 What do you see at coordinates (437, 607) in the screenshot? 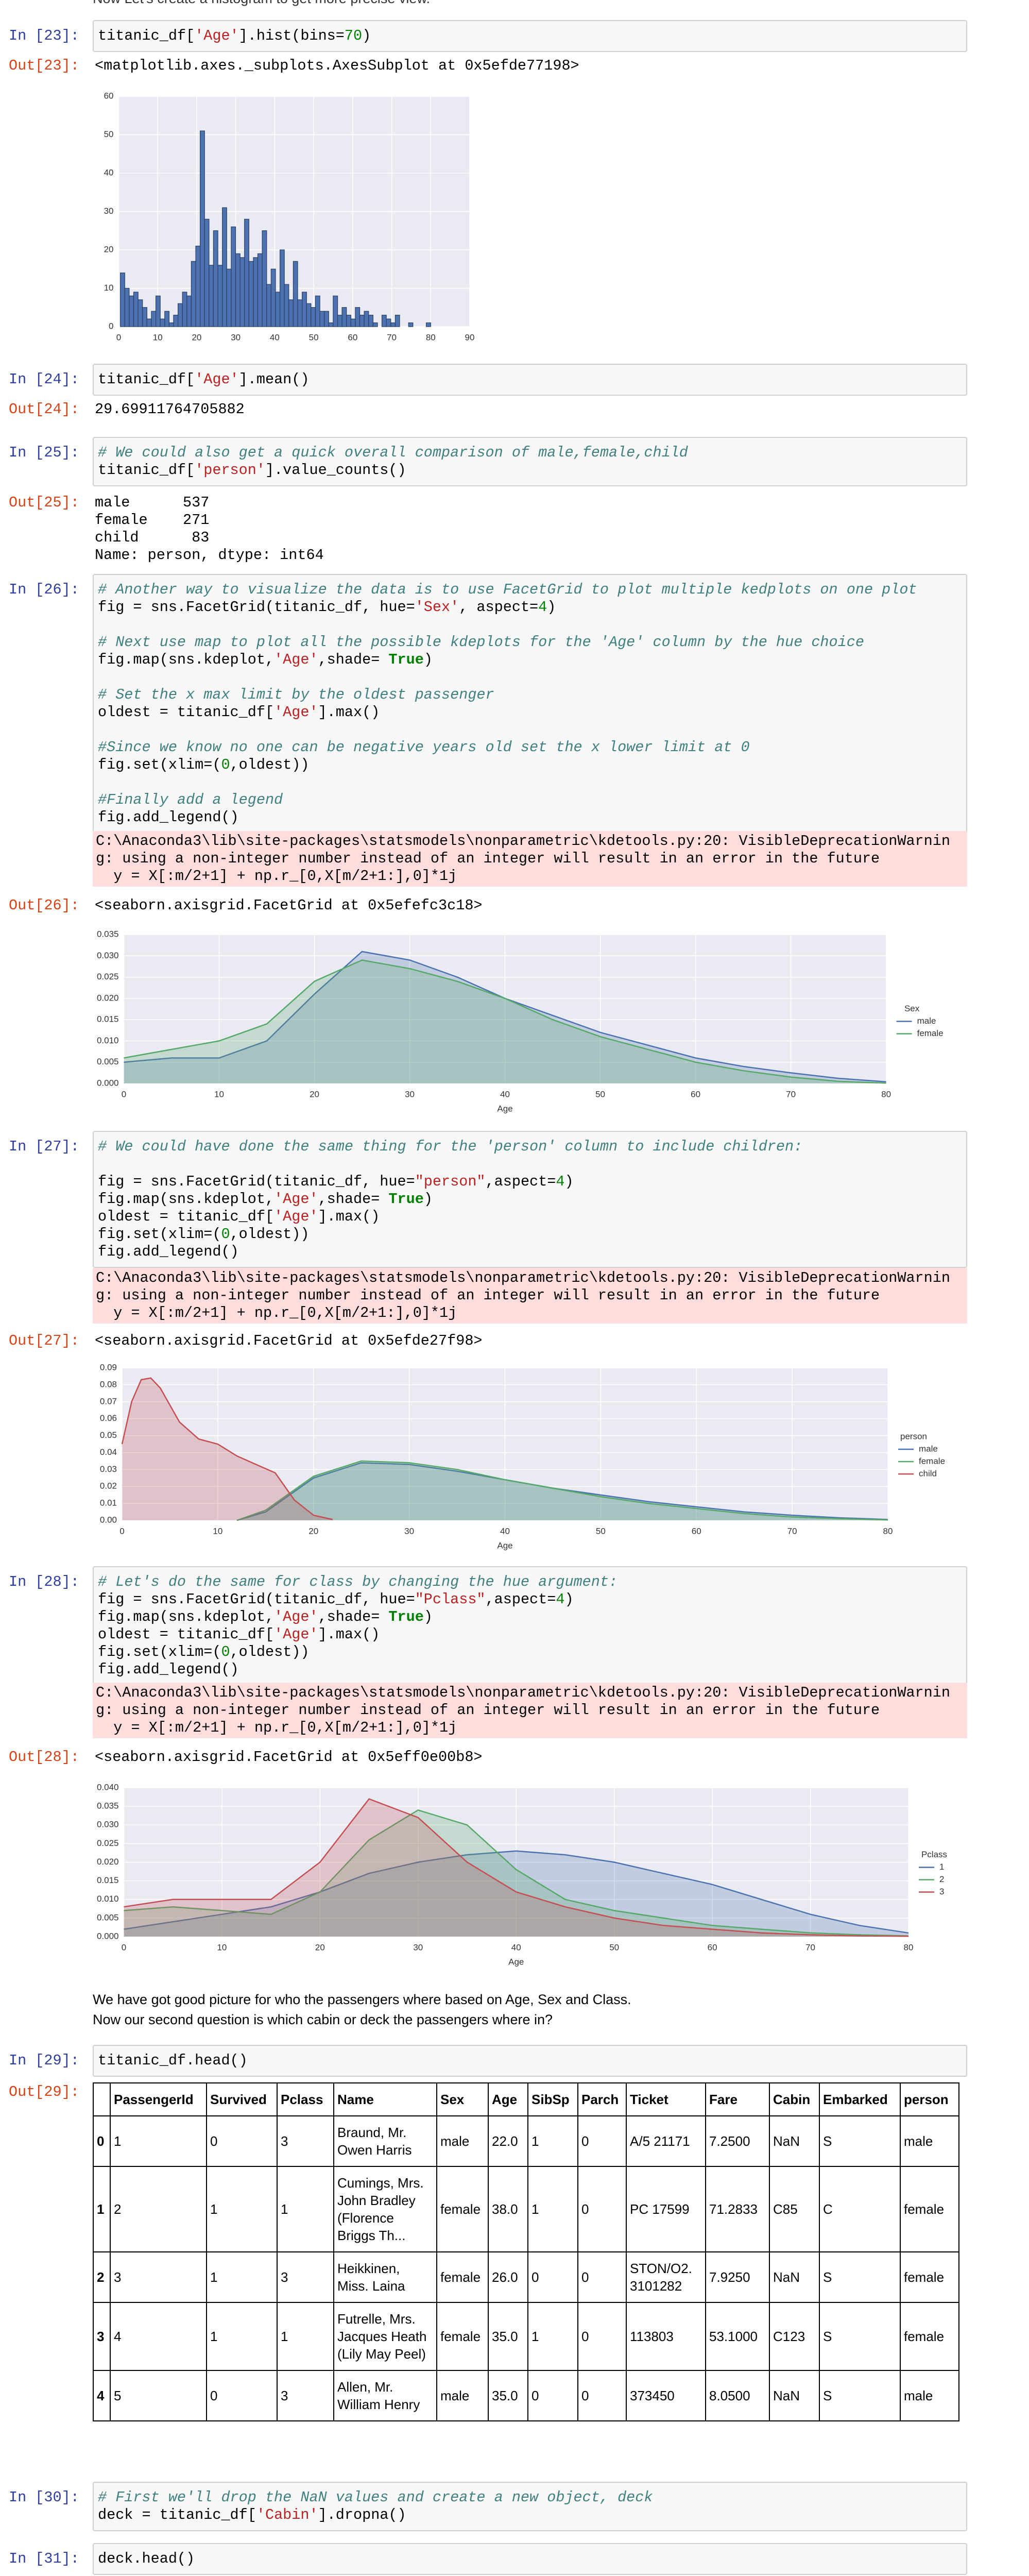
I see `code-token: 'Sex'` at bounding box center [437, 607].